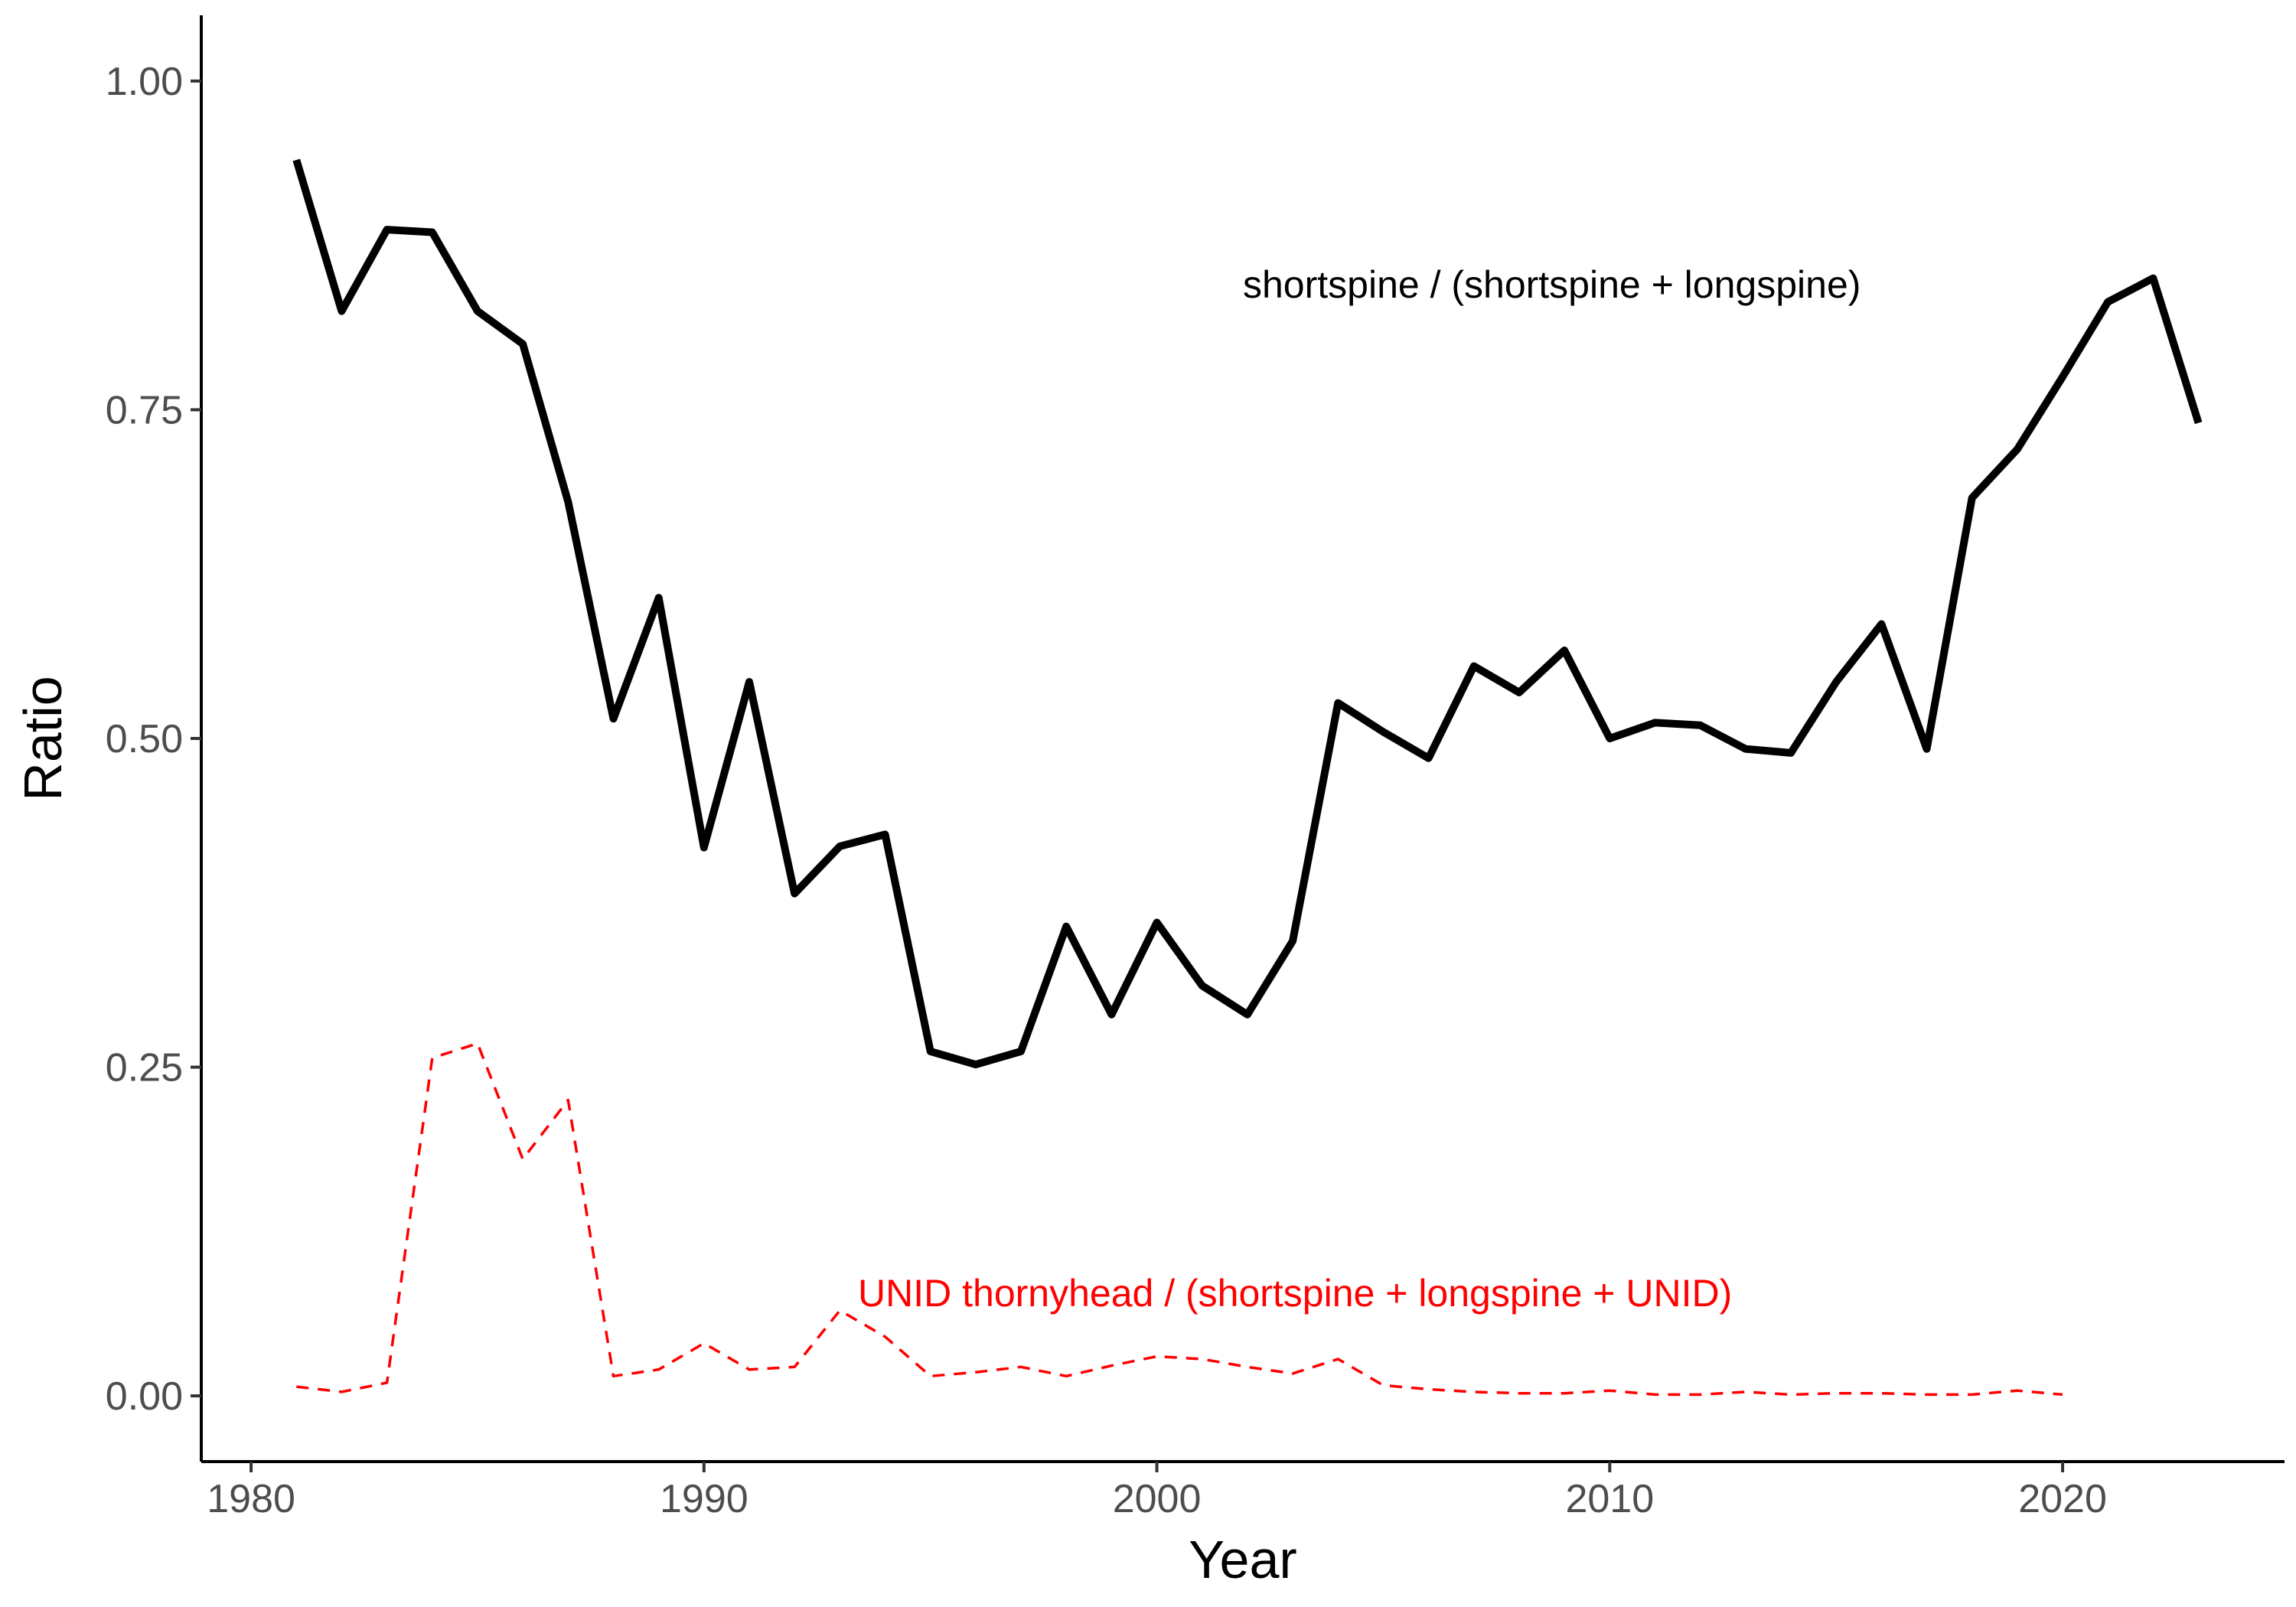 Image resolution: width=2296 pixels, height=1607 pixels. What do you see at coordinates (1609, 1499) in the screenshot?
I see `x-tick-label: 2010` at bounding box center [1609, 1499].